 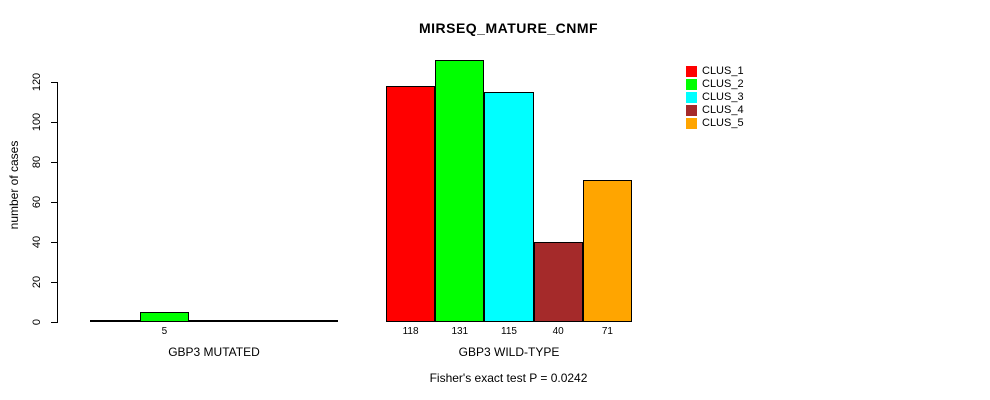 I want to click on y-tick-label: 20, so click(x=37, y=282).